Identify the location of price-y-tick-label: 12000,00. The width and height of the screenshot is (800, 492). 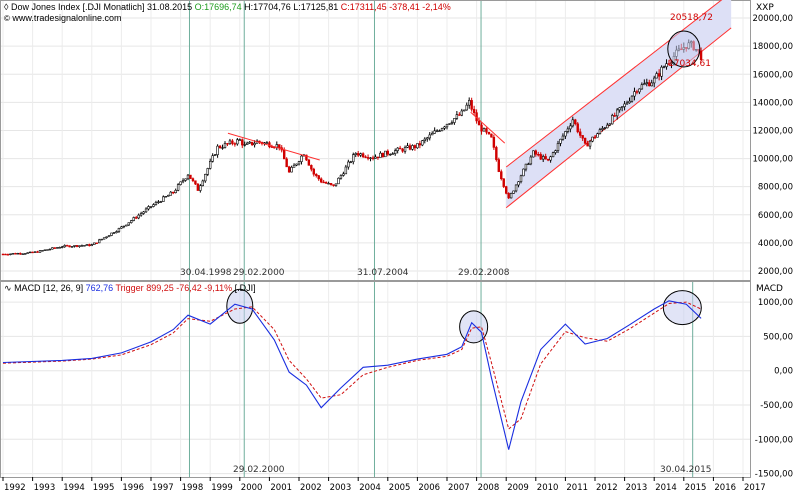
(772, 131).